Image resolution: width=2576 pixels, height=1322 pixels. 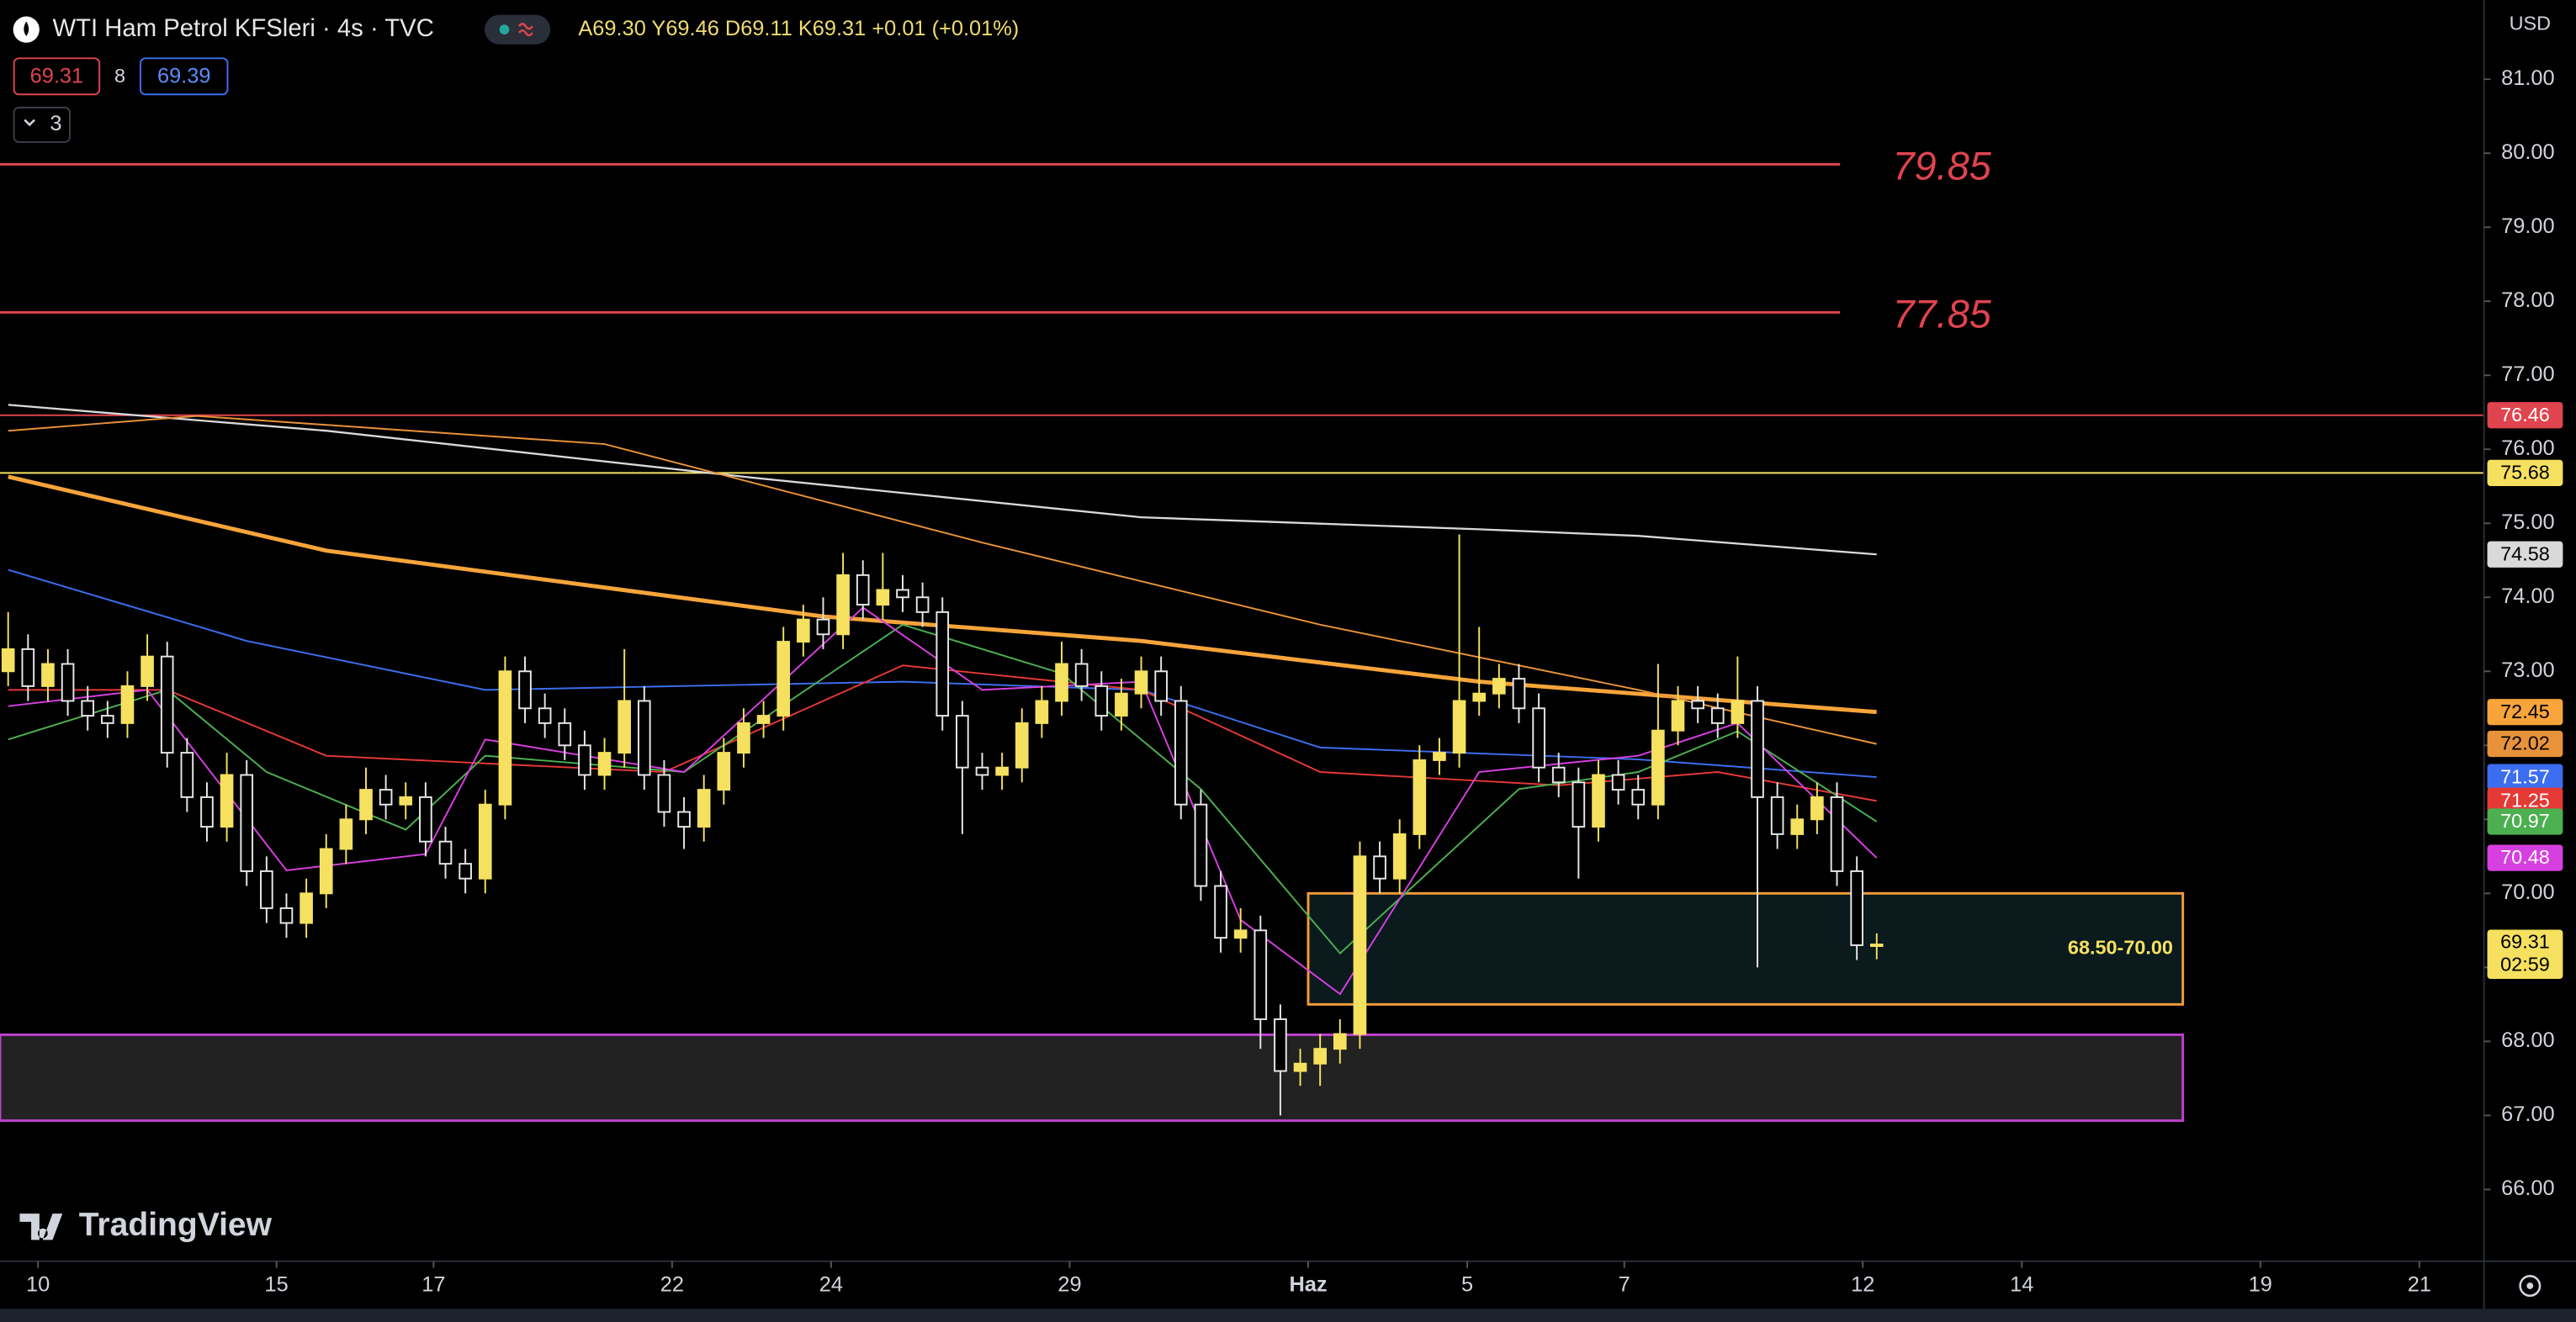 What do you see at coordinates (2528, 1114) in the screenshot?
I see `y-tick-label: 67.00` at bounding box center [2528, 1114].